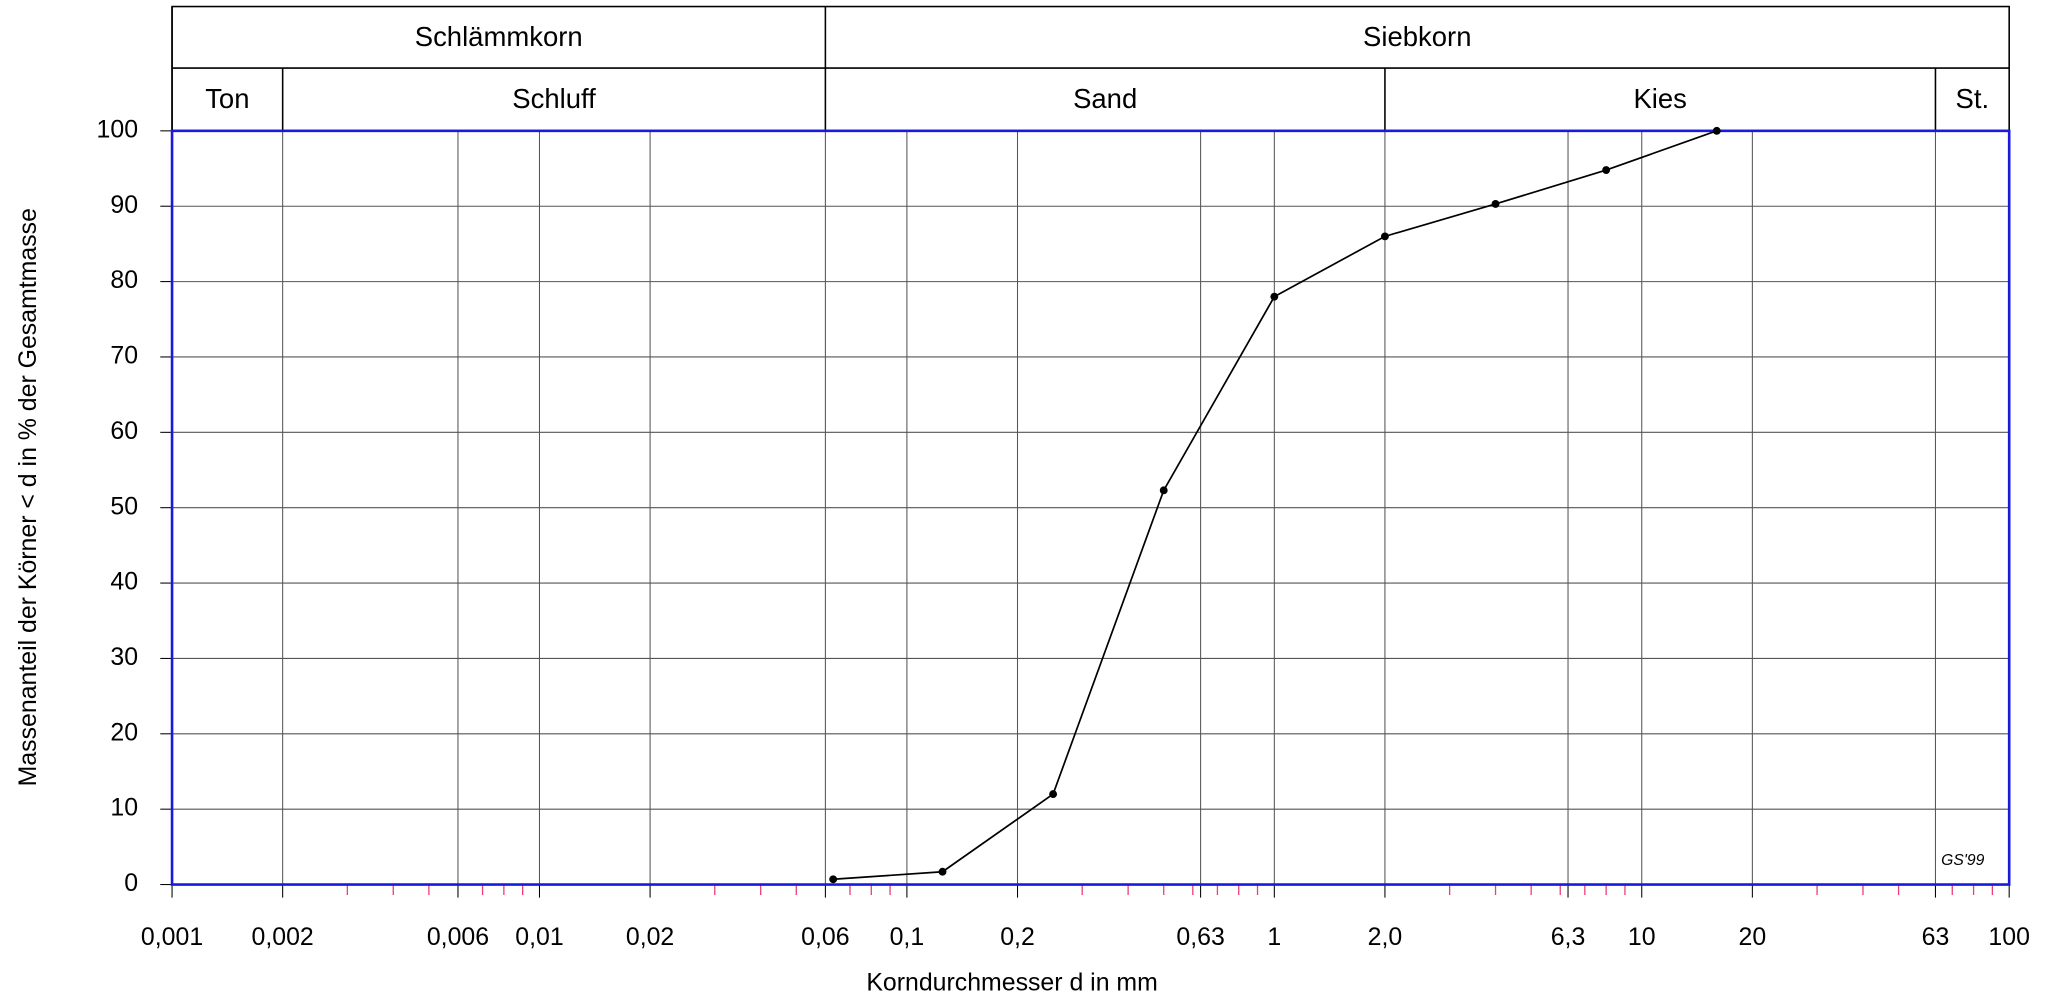 The image size is (2053, 1001). I want to click on x-tick-label: 0,02, so click(650, 937).